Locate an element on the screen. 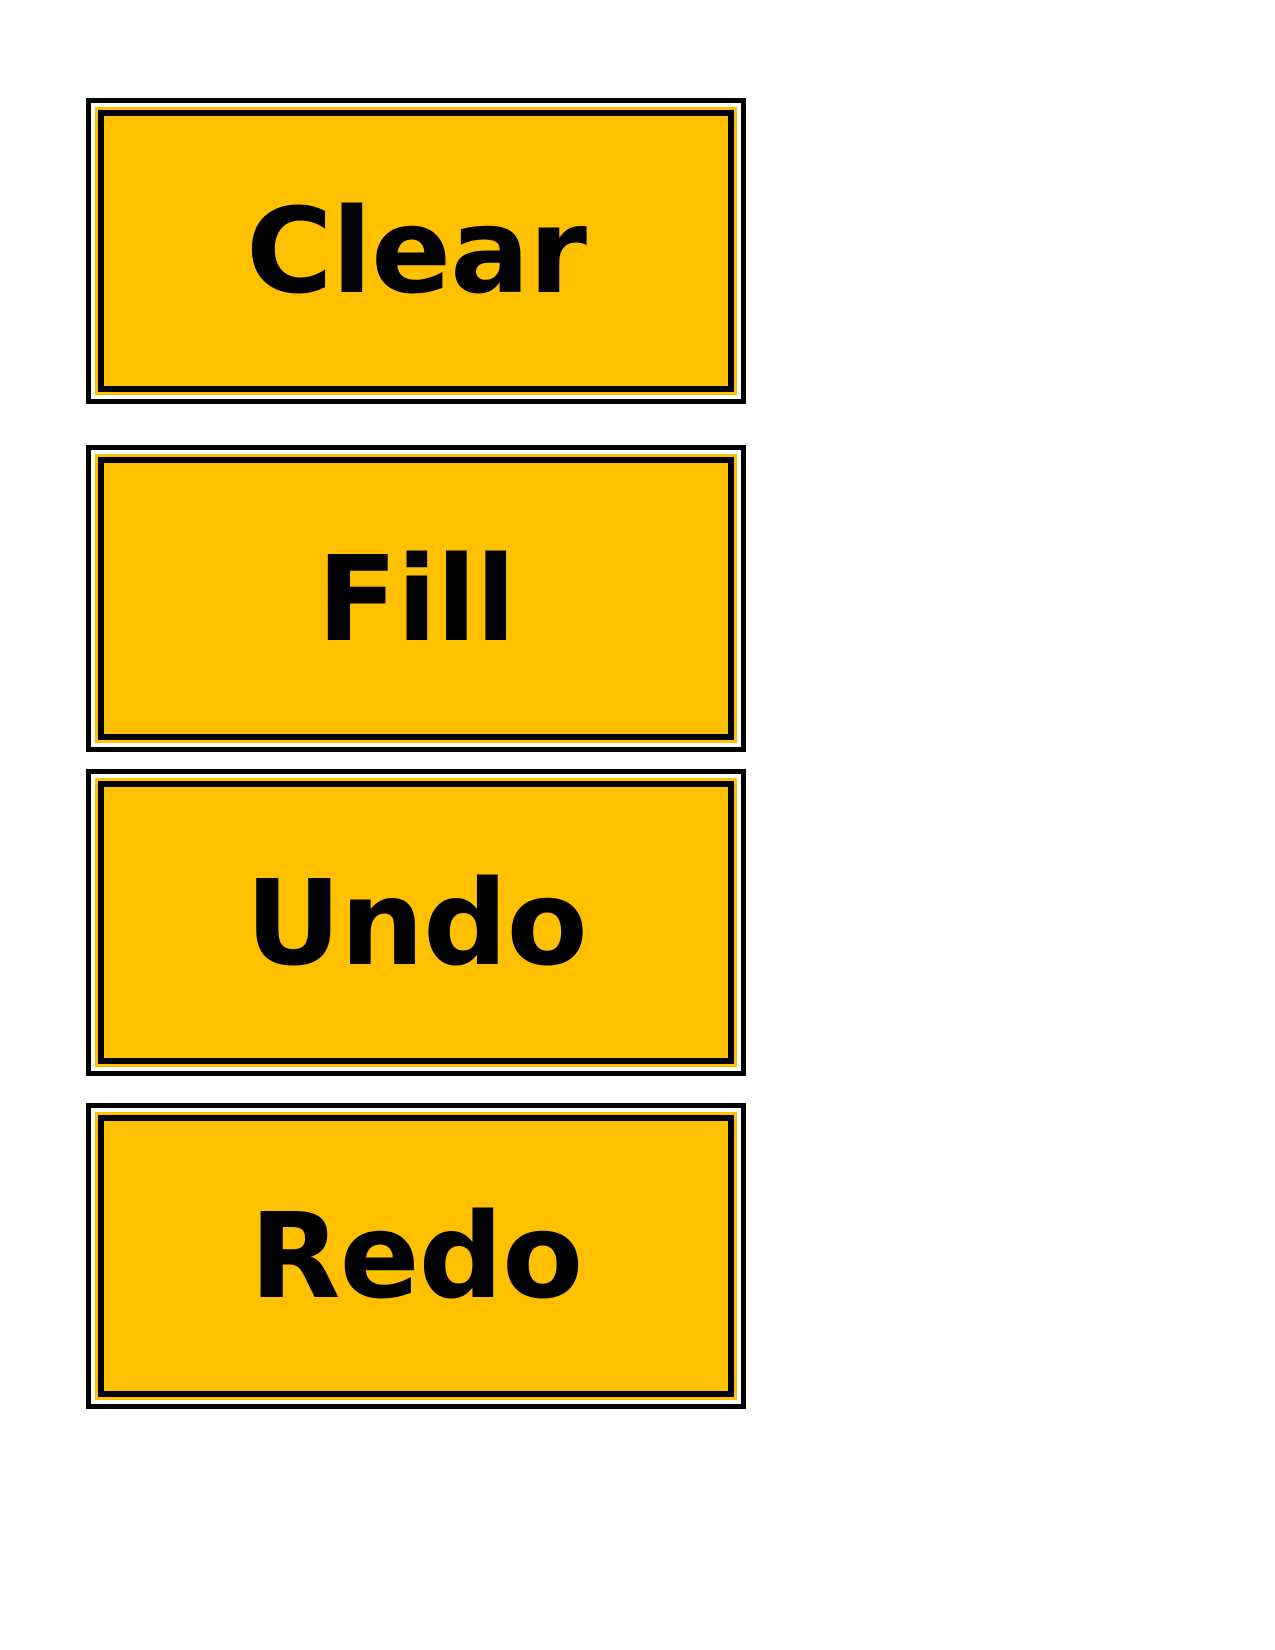  redo-button-gold-ring: Redo is located at coordinates (416, 1256).